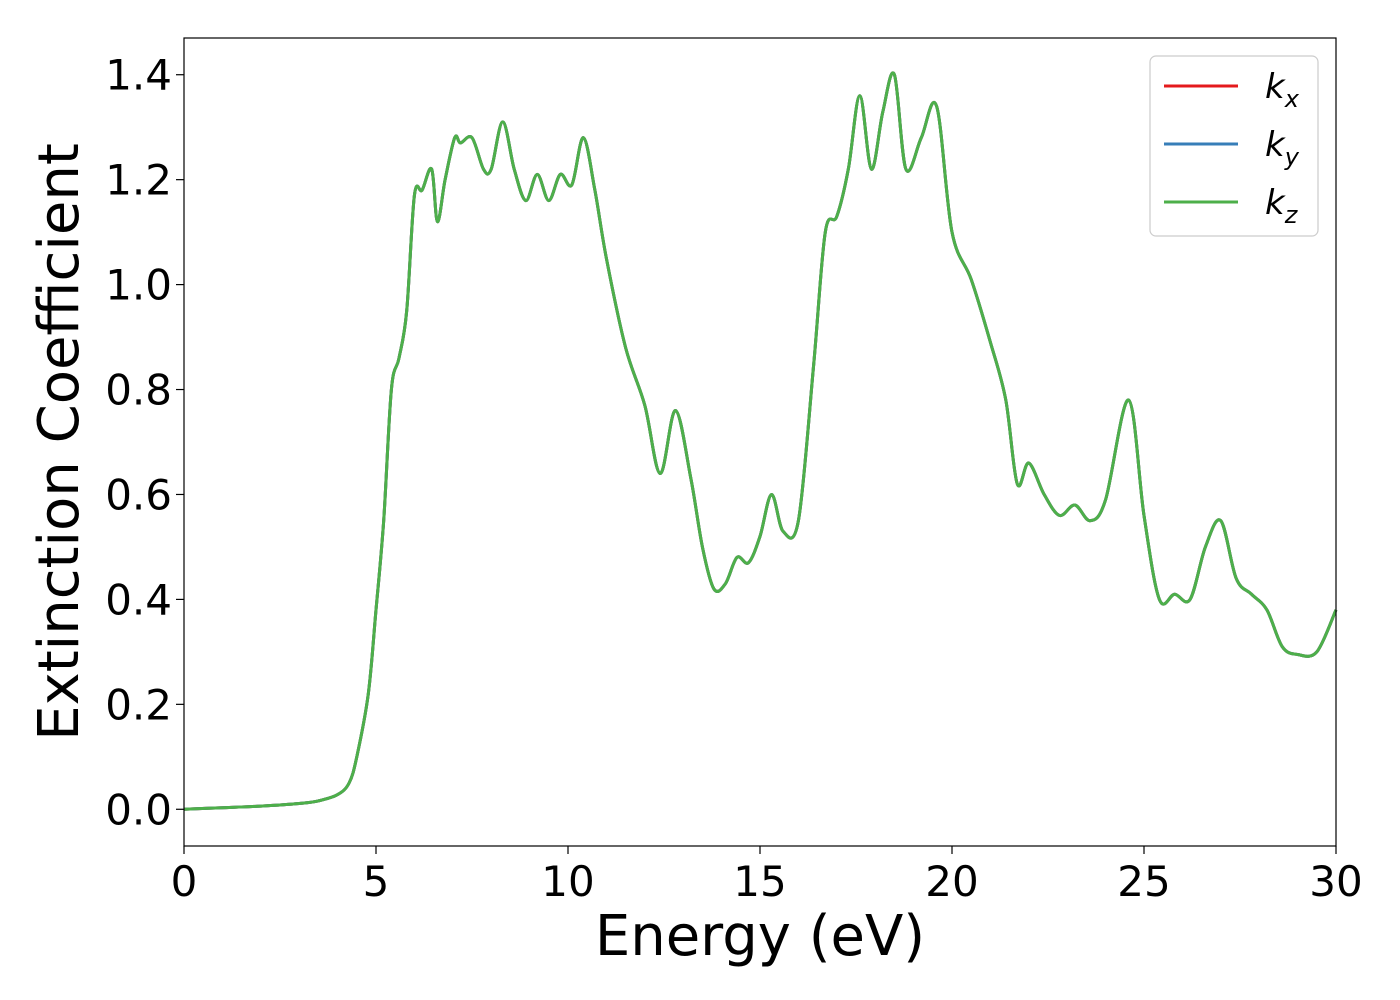 This screenshot has height=1000, width=1400. I want to click on x-axis-ticks: 0 5 10 15 20 25 30, so click(767, 876).